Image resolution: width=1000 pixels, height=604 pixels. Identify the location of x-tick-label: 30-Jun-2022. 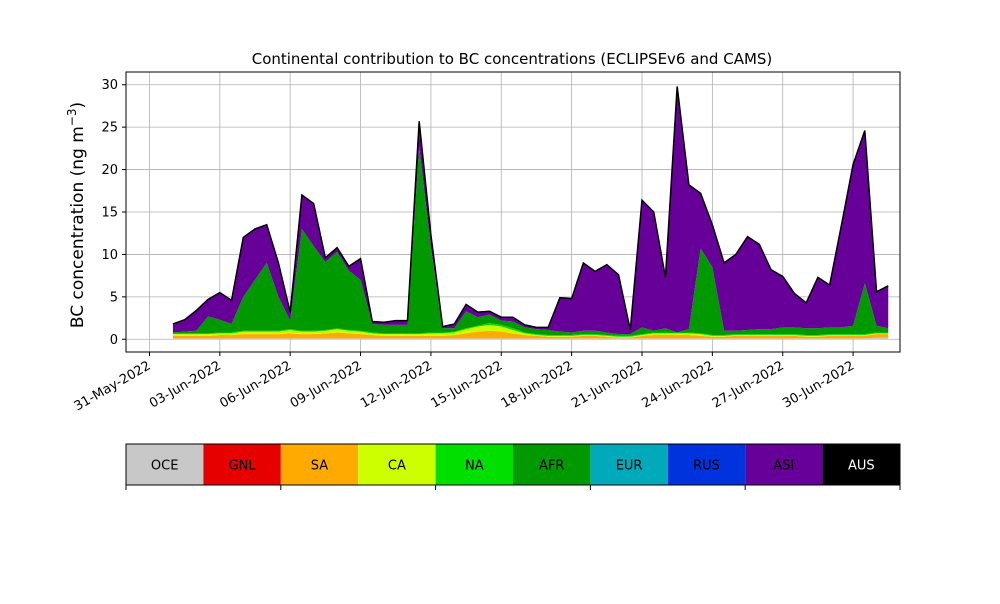
(818, 384).